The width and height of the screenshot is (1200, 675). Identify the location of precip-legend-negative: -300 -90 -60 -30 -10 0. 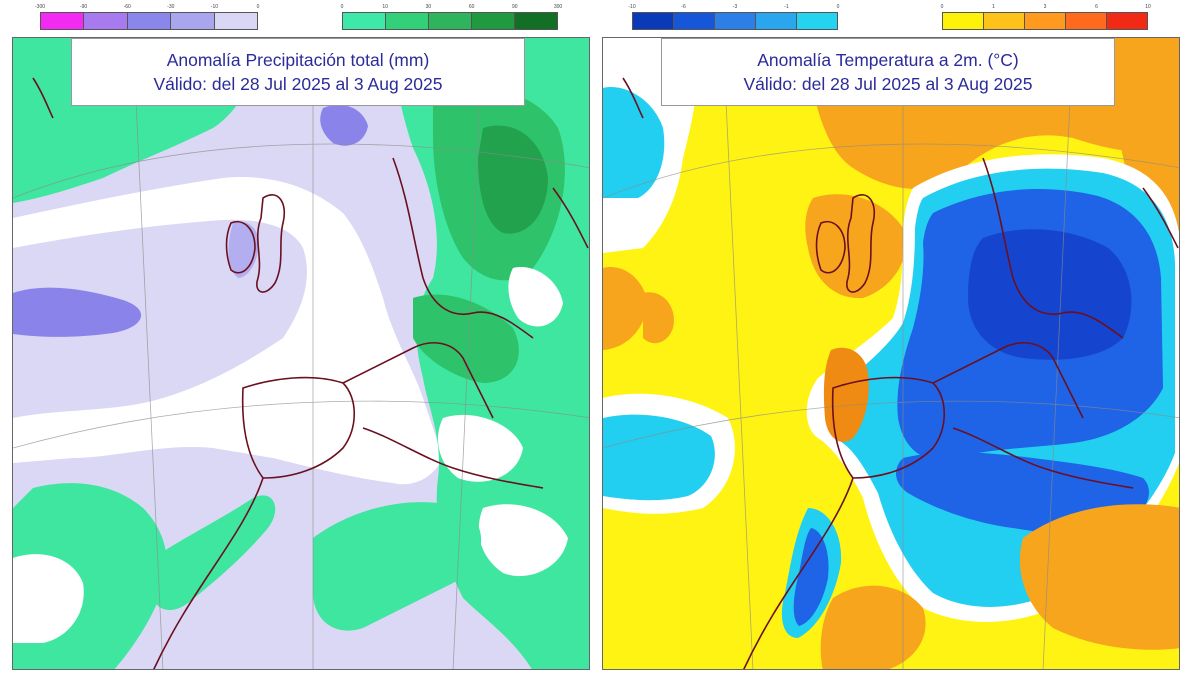
(147, 19).